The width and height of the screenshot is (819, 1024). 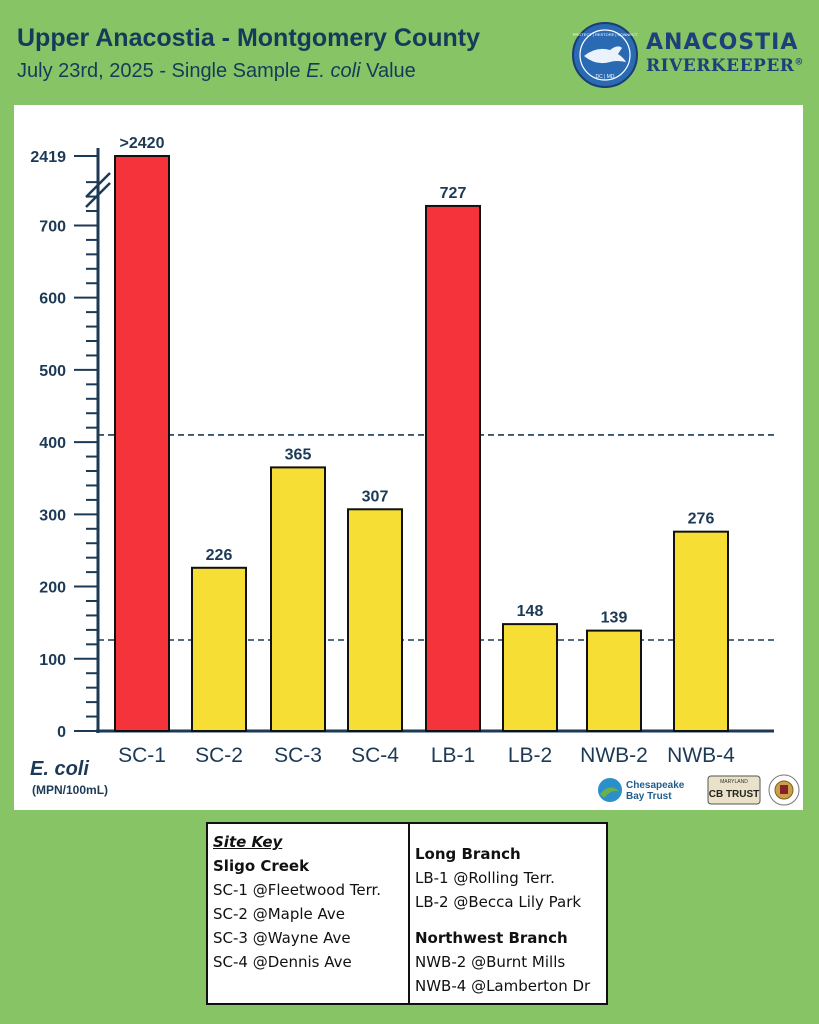 I want to click on value-label-sc-2: 226, so click(x=219, y=555).